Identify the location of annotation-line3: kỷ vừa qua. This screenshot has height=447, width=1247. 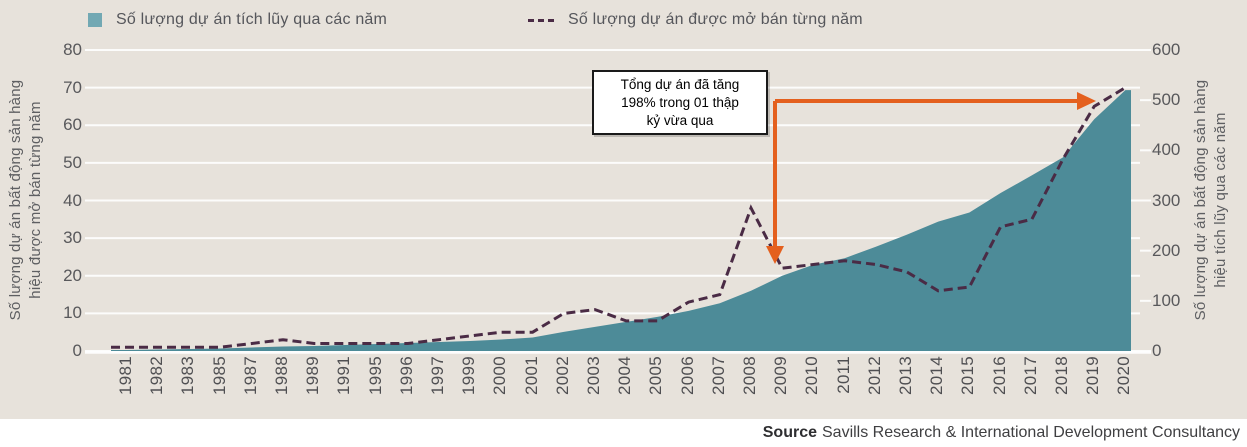
(680, 120).